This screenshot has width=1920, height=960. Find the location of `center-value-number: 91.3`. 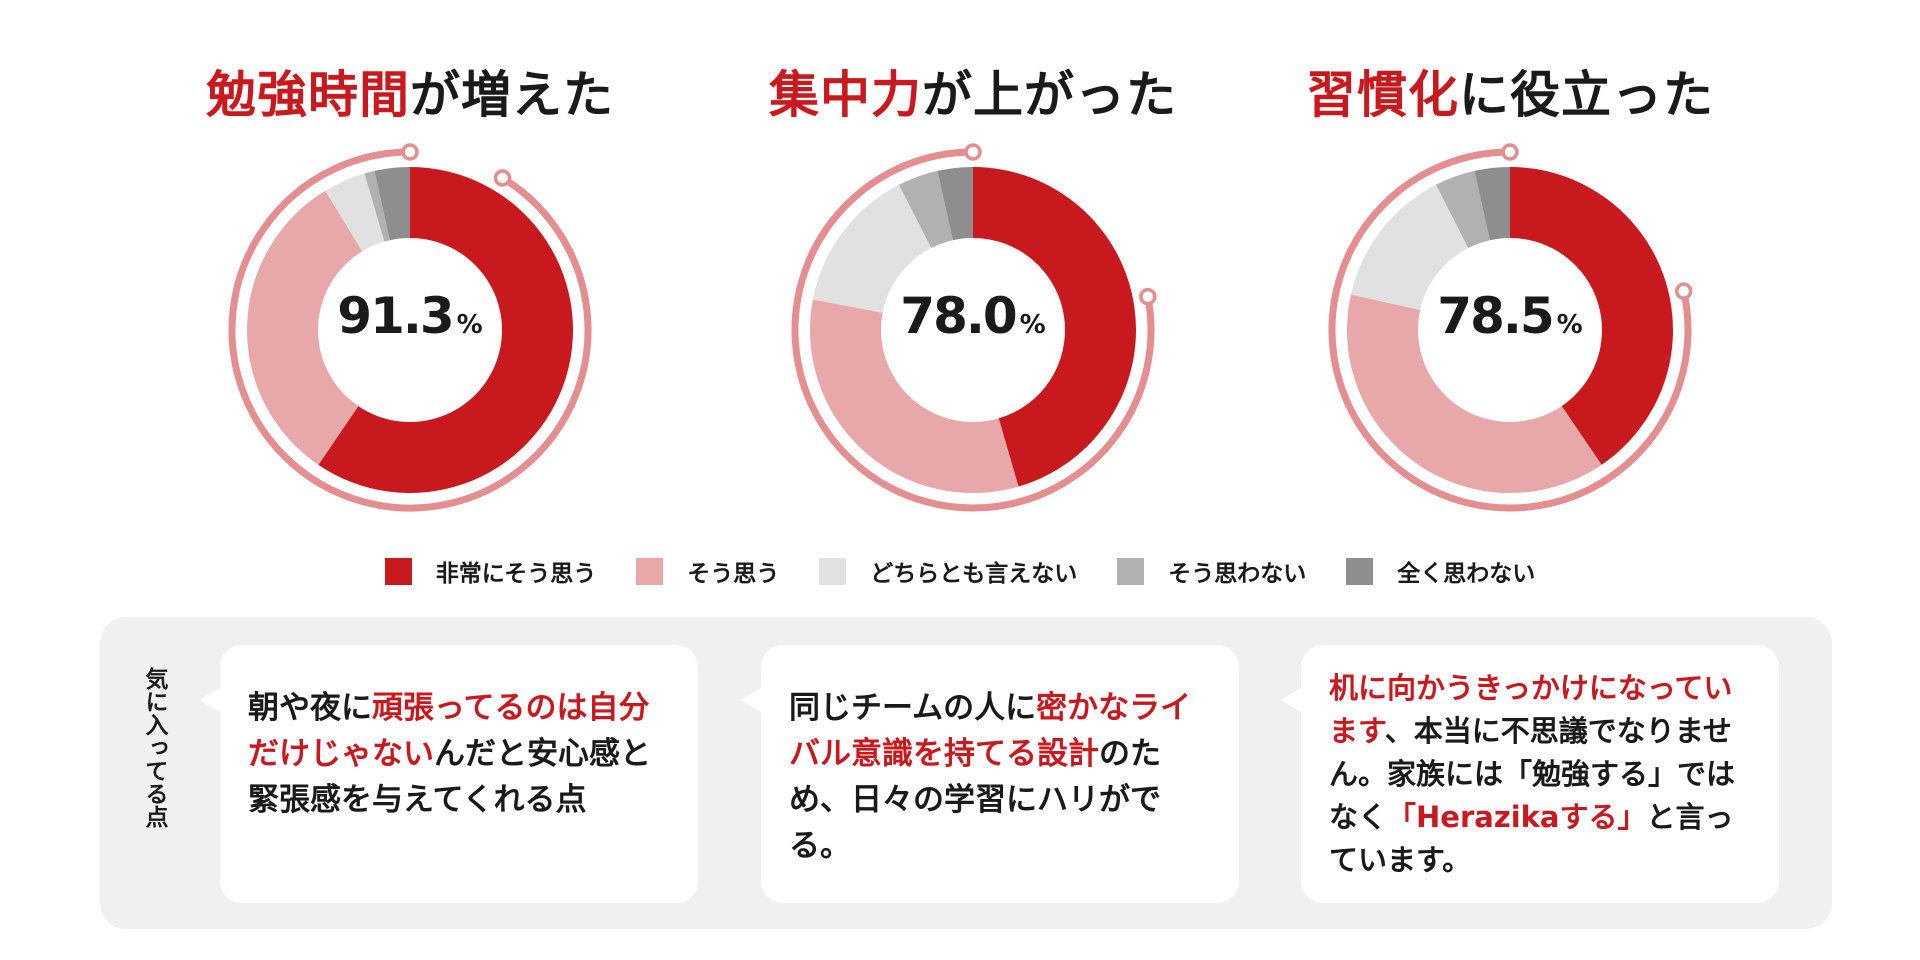

center-value-number: 91.3 is located at coordinates (395, 316).